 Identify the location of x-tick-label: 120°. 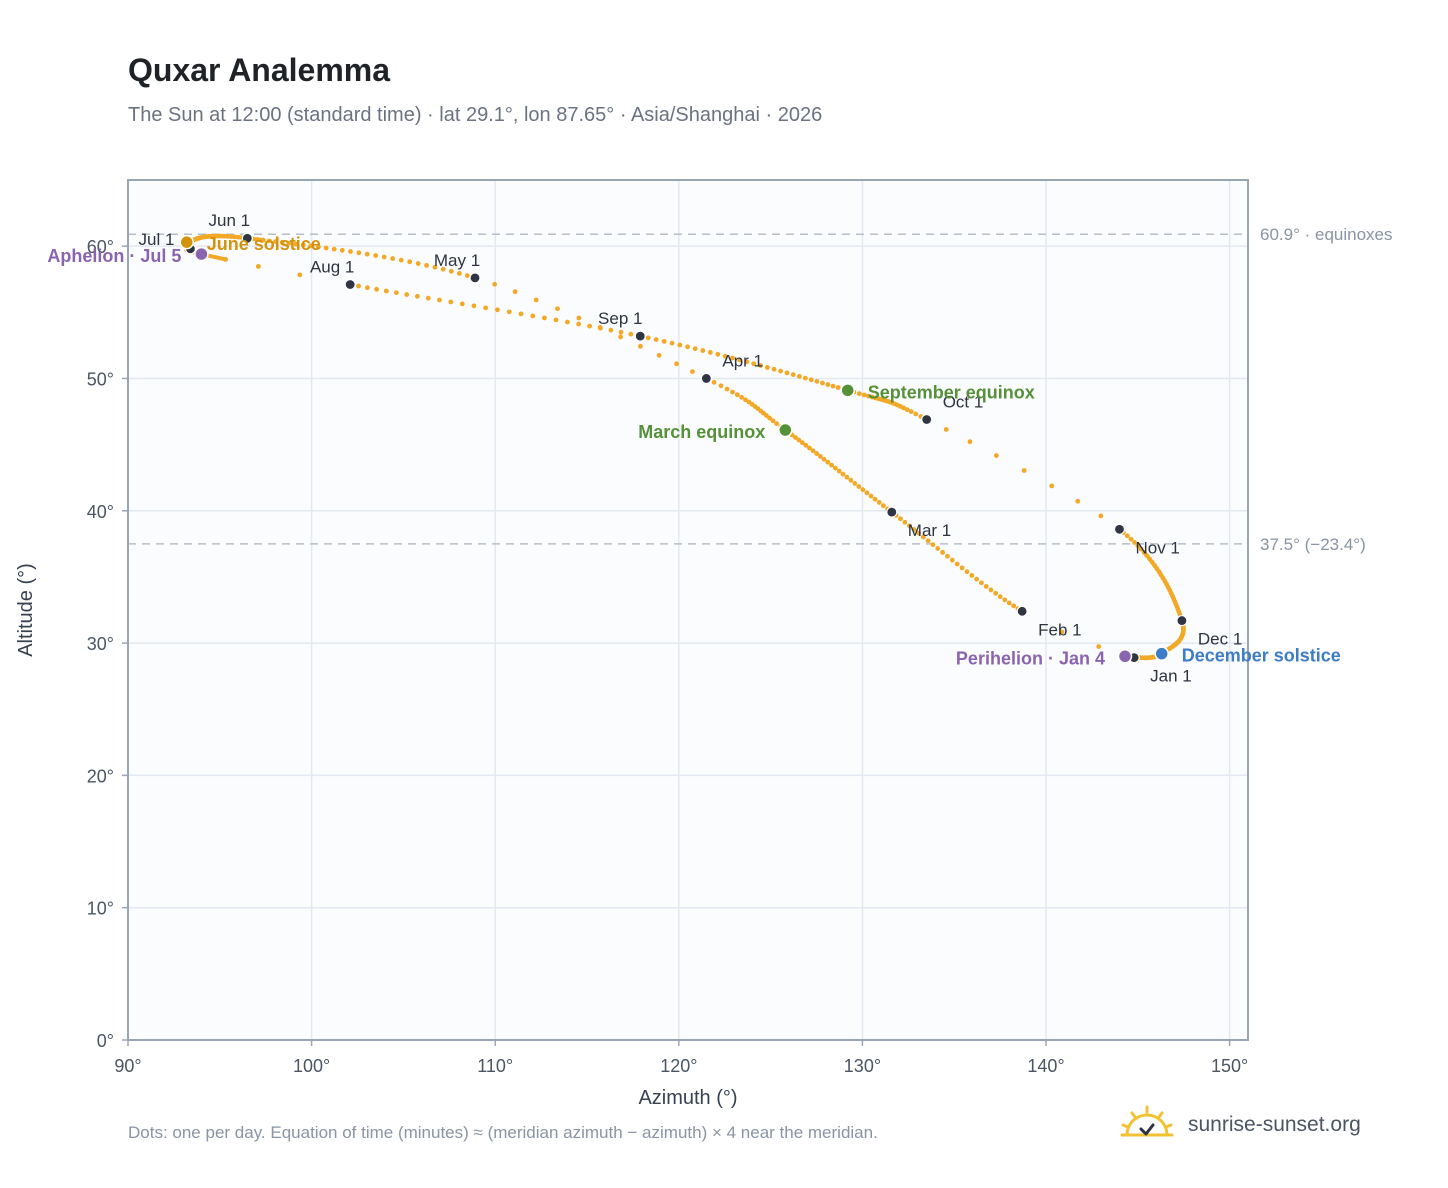
(678, 1066).